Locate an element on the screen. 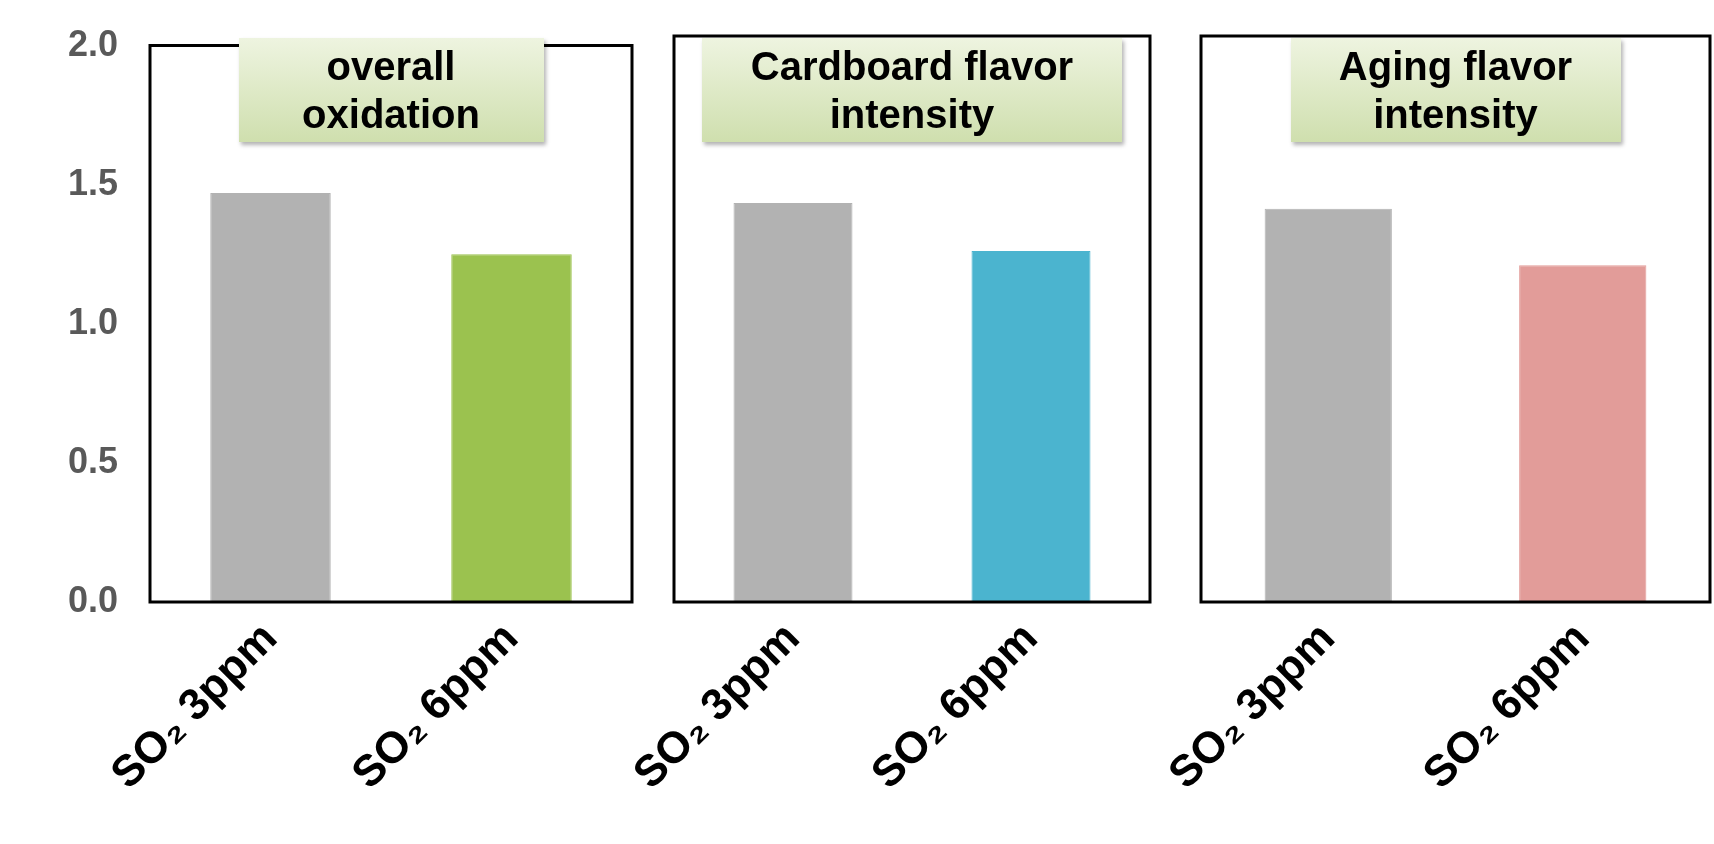  y-tick-label: 1.0 is located at coordinates (92, 321).